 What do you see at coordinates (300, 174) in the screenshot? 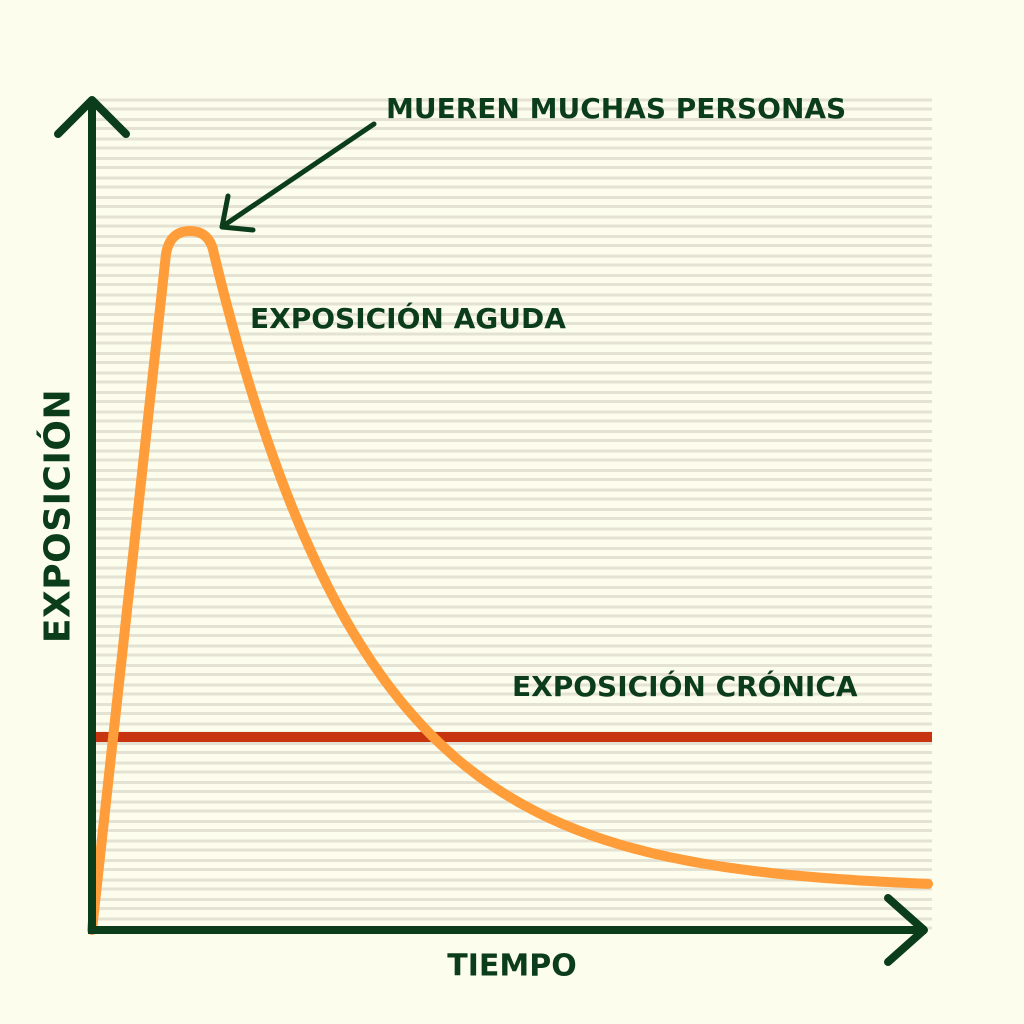
I see `annotation-arrow-shaft` at bounding box center [300, 174].